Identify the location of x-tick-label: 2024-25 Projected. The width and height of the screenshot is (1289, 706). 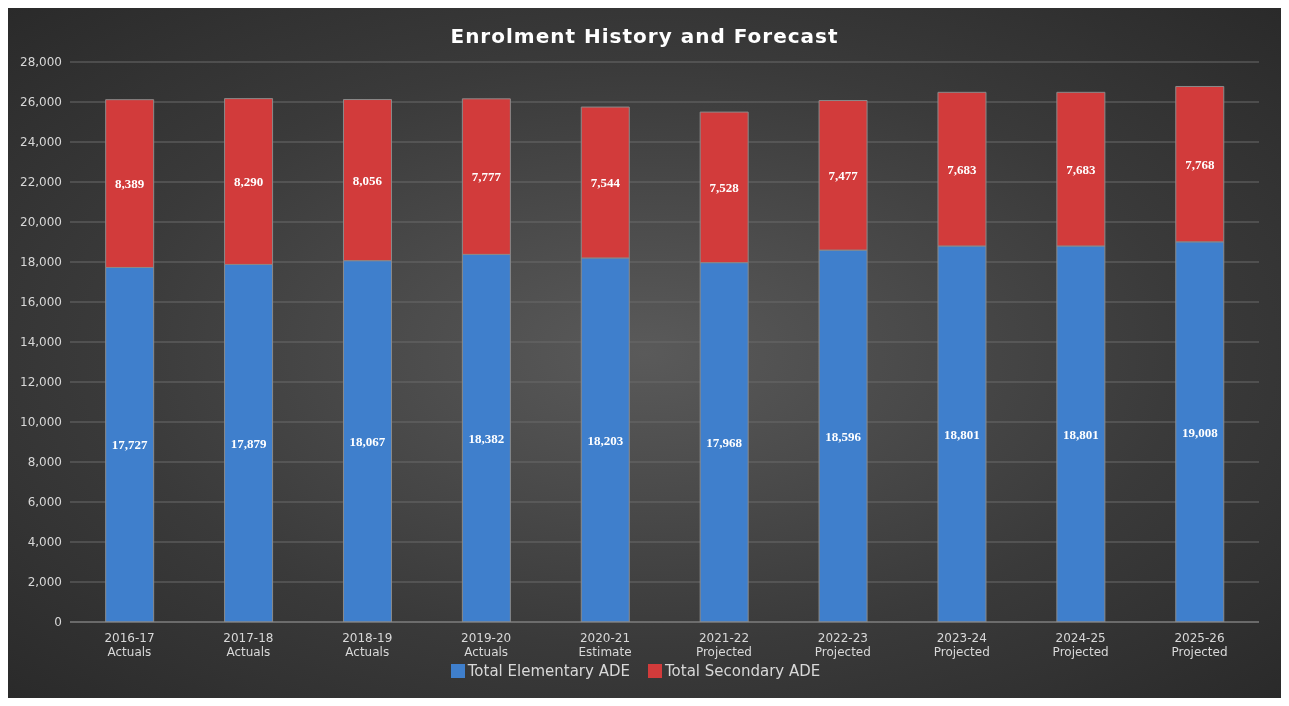
(1080, 645).